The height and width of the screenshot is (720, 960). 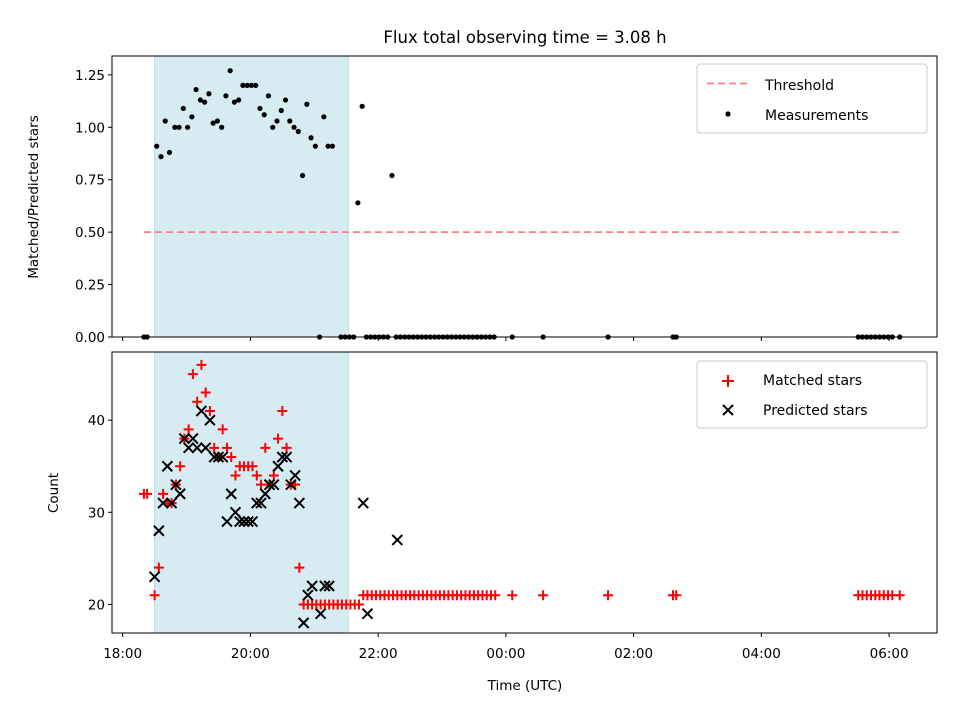 I want to click on top-y-tick-label: 1.25, so click(x=90, y=76).